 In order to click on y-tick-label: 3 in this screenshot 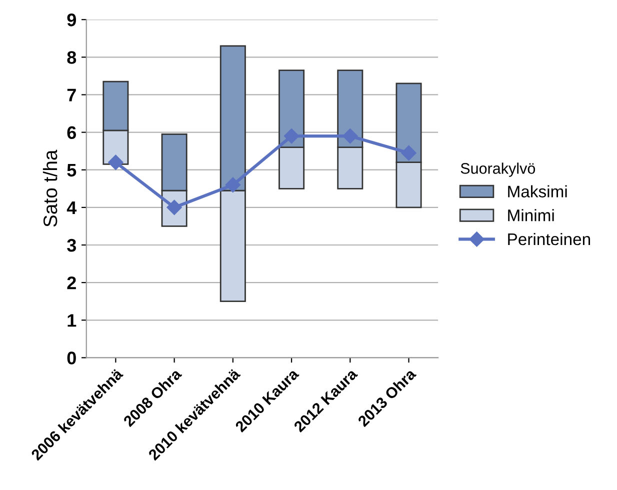, I will do `click(71, 245)`.